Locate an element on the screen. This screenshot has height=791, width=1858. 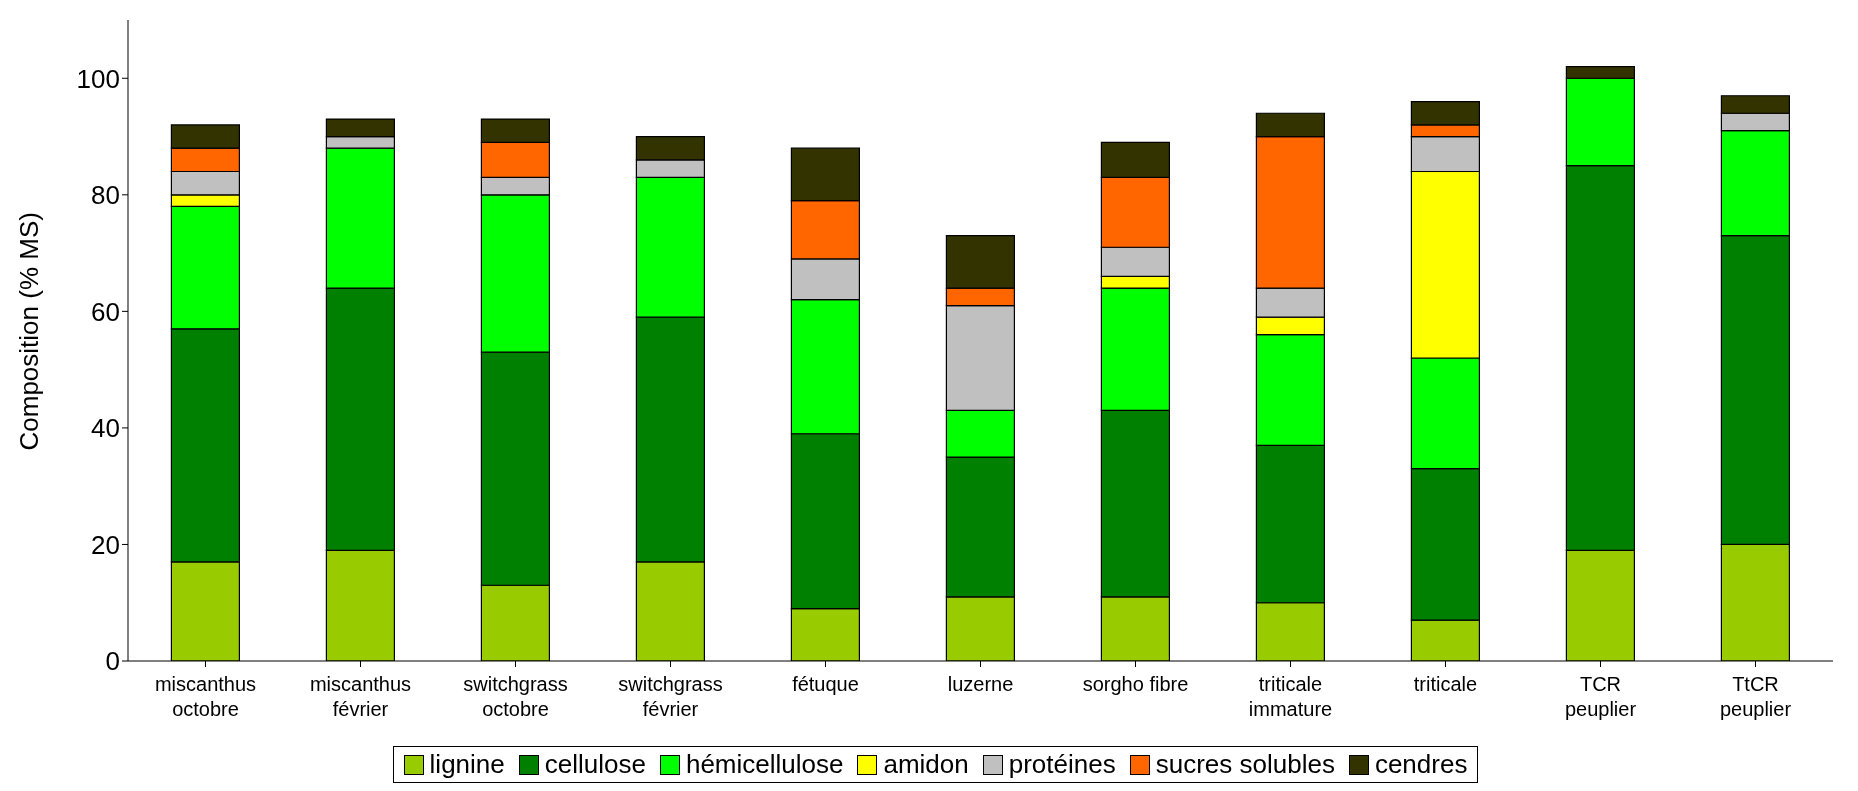
x-tick-label: switchgrass février is located at coordinates (670, 696).